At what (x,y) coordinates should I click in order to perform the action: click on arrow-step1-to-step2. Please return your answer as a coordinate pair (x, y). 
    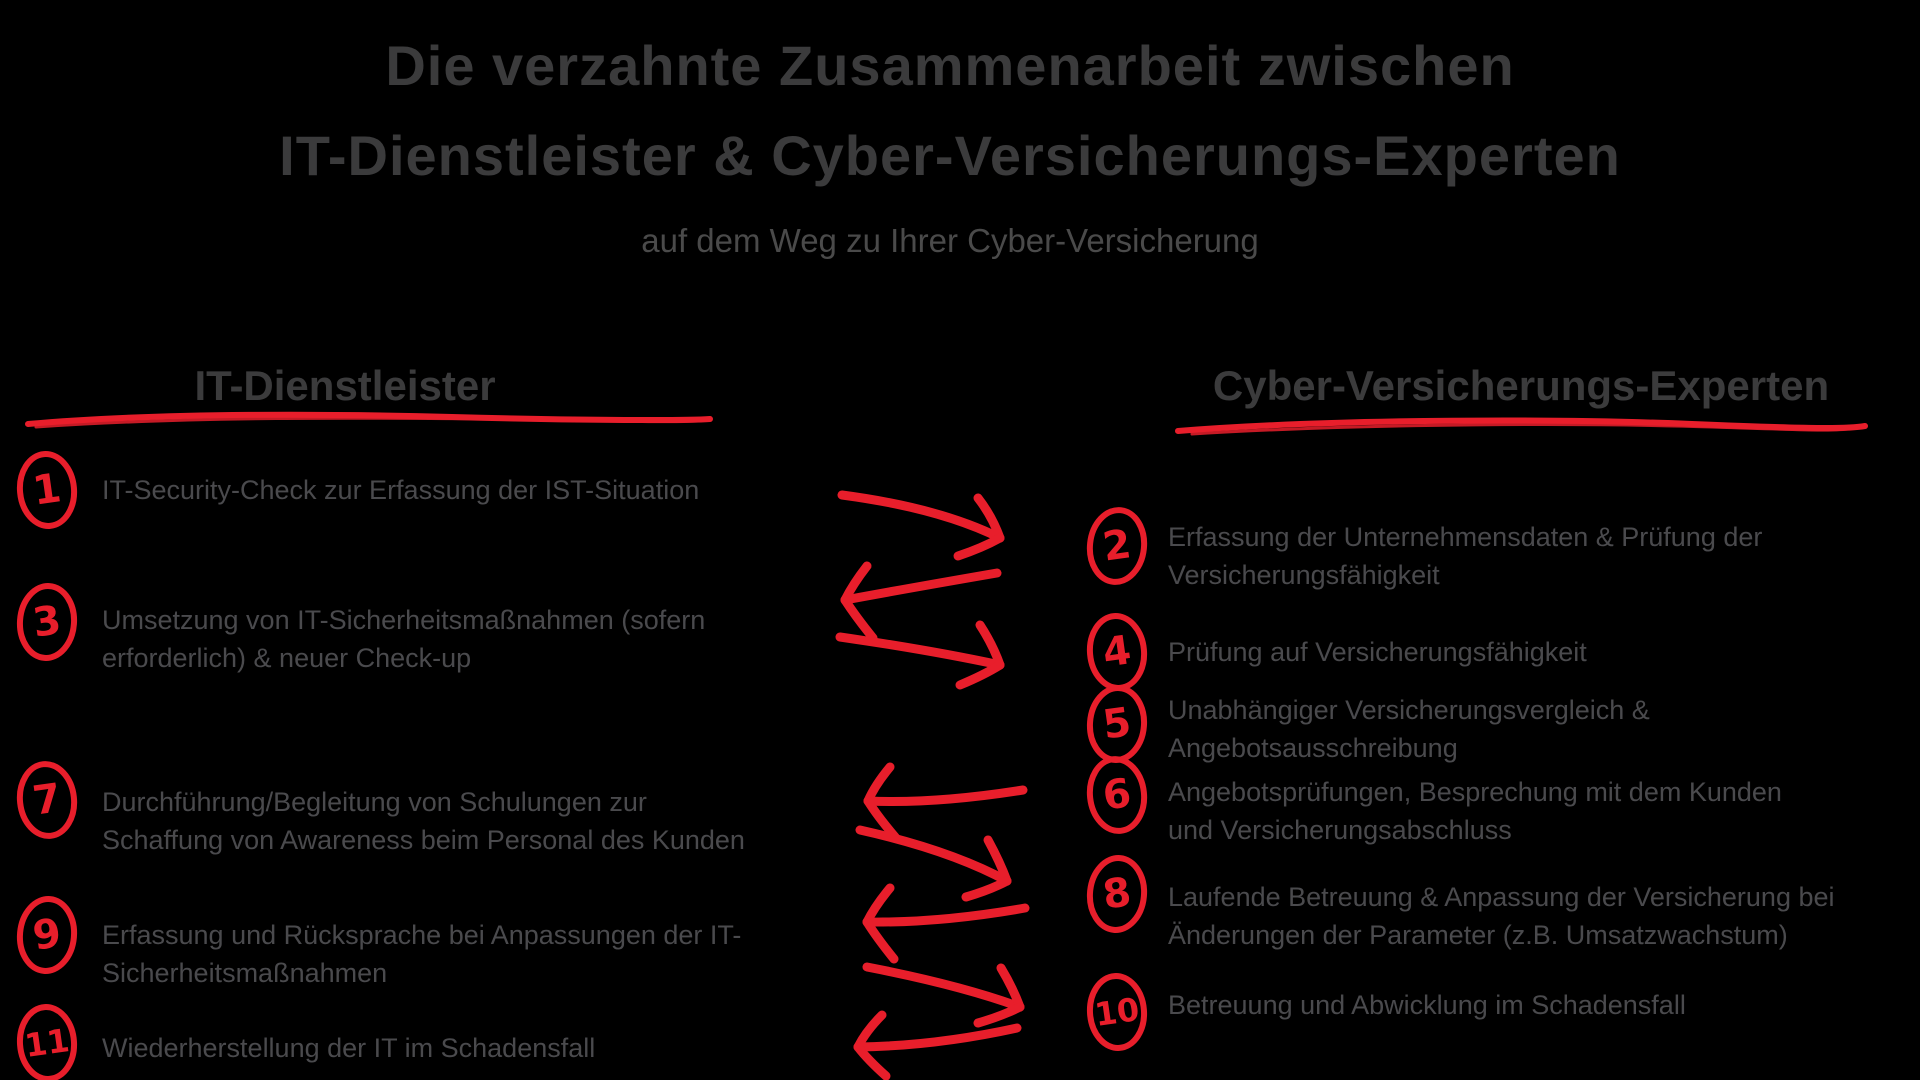
    Looking at the image, I should click on (921, 525).